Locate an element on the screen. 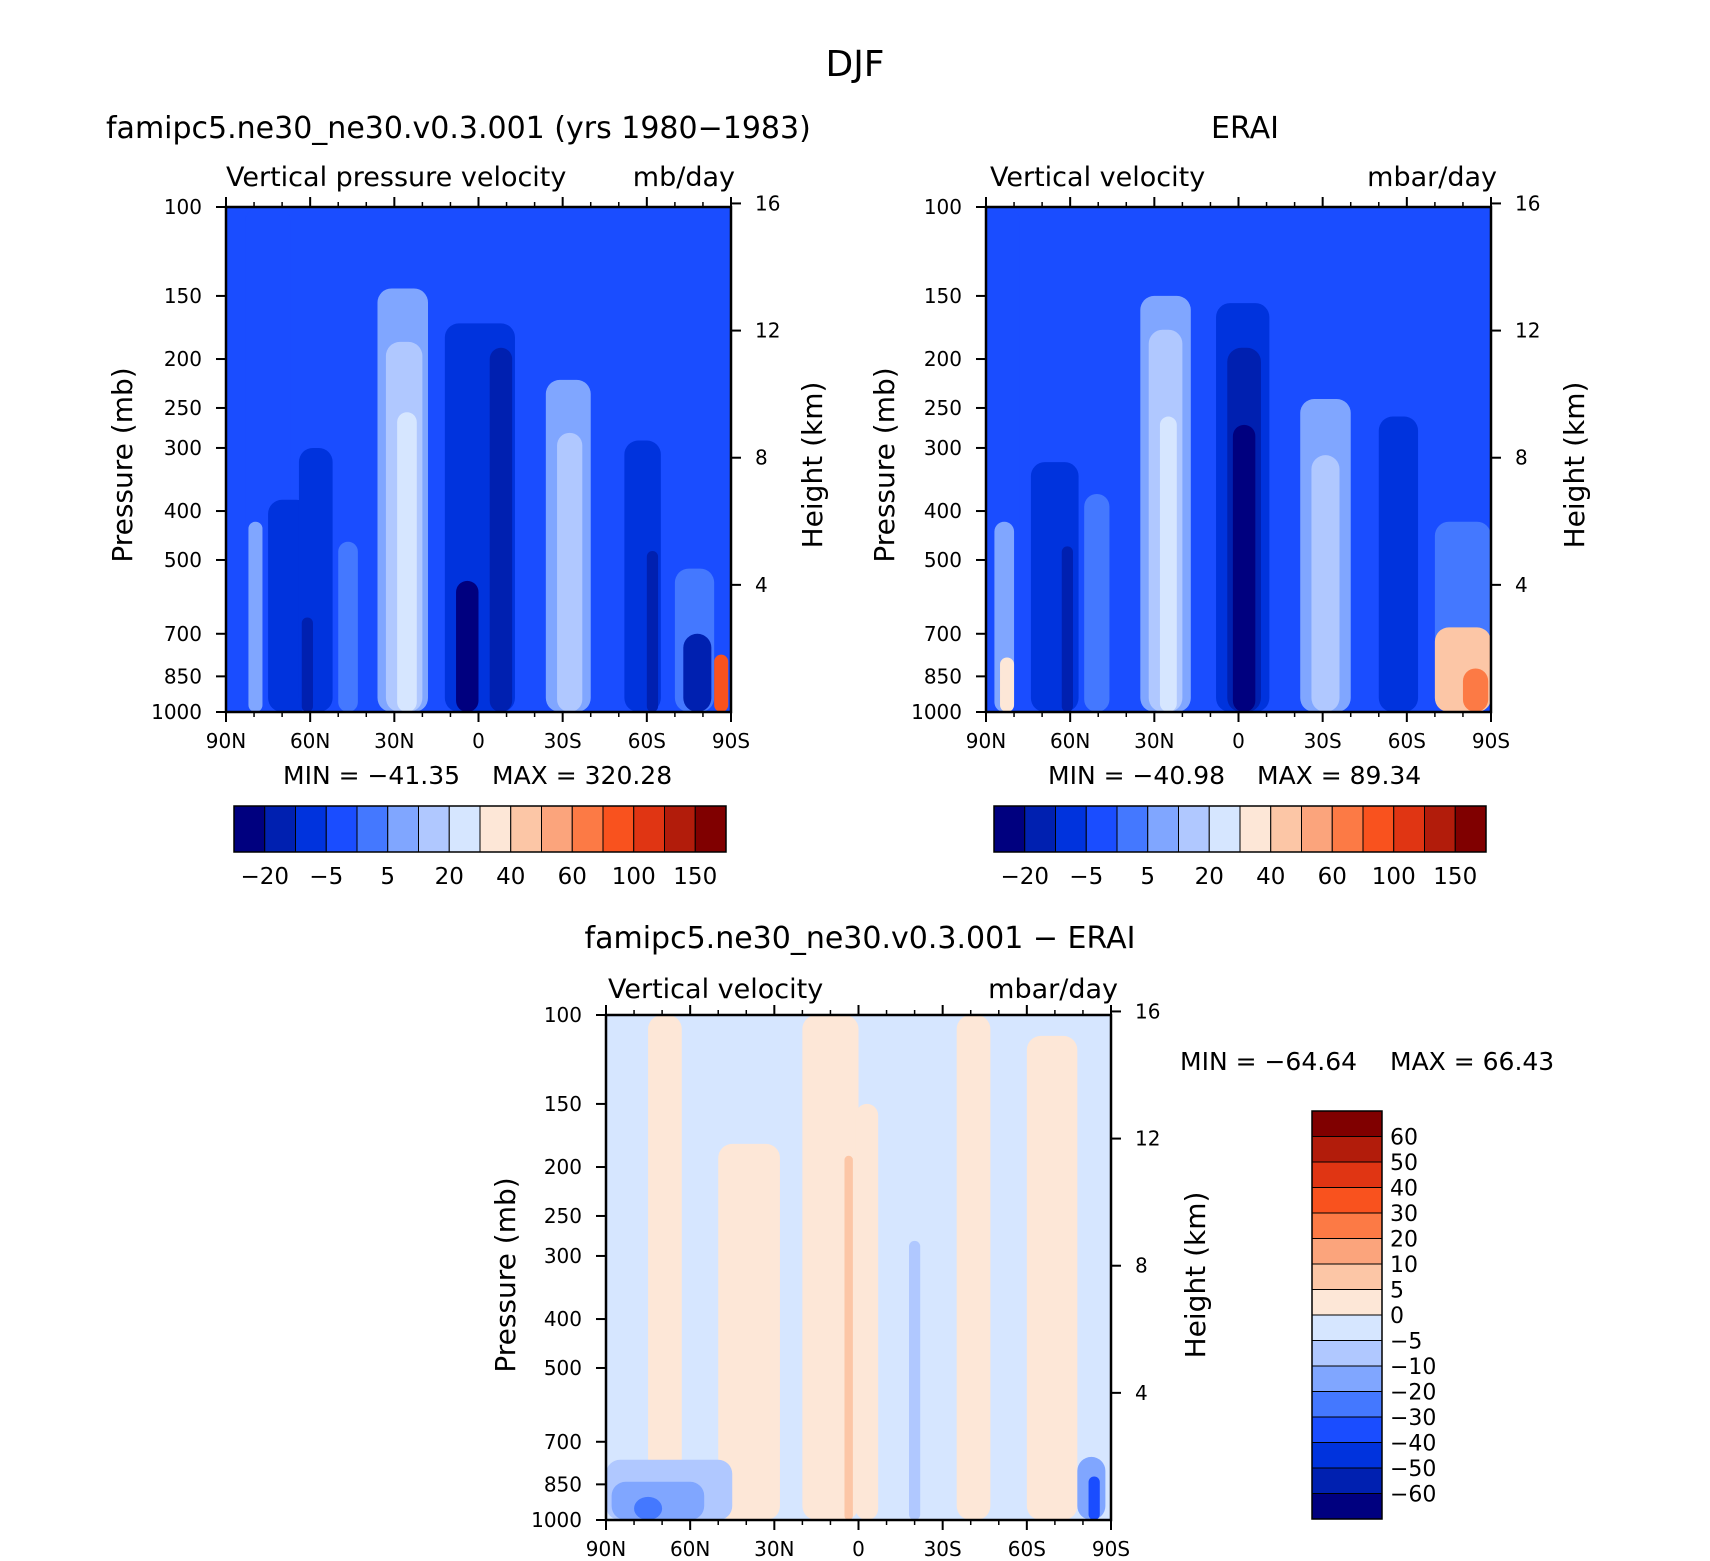 The image size is (1710, 1561). y2-tick-label: 12 is located at coordinates (1147, 1139).